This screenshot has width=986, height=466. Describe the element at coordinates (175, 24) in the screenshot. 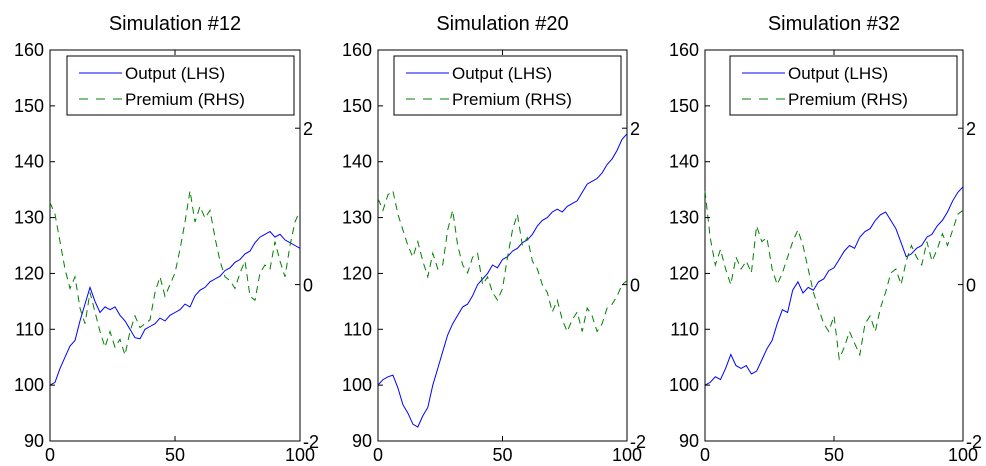

I see `chart-title: Simulation #12` at that location.